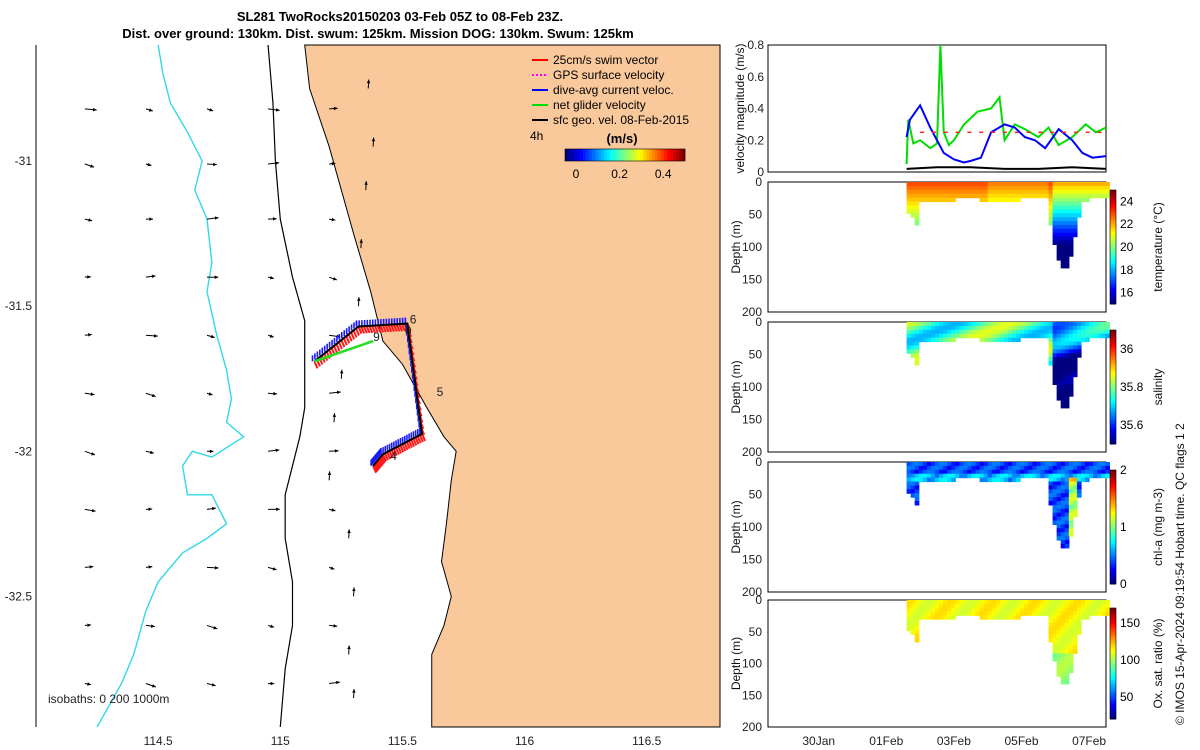  Describe the element at coordinates (408, 331) in the screenshot. I see `track-label: 0` at that location.